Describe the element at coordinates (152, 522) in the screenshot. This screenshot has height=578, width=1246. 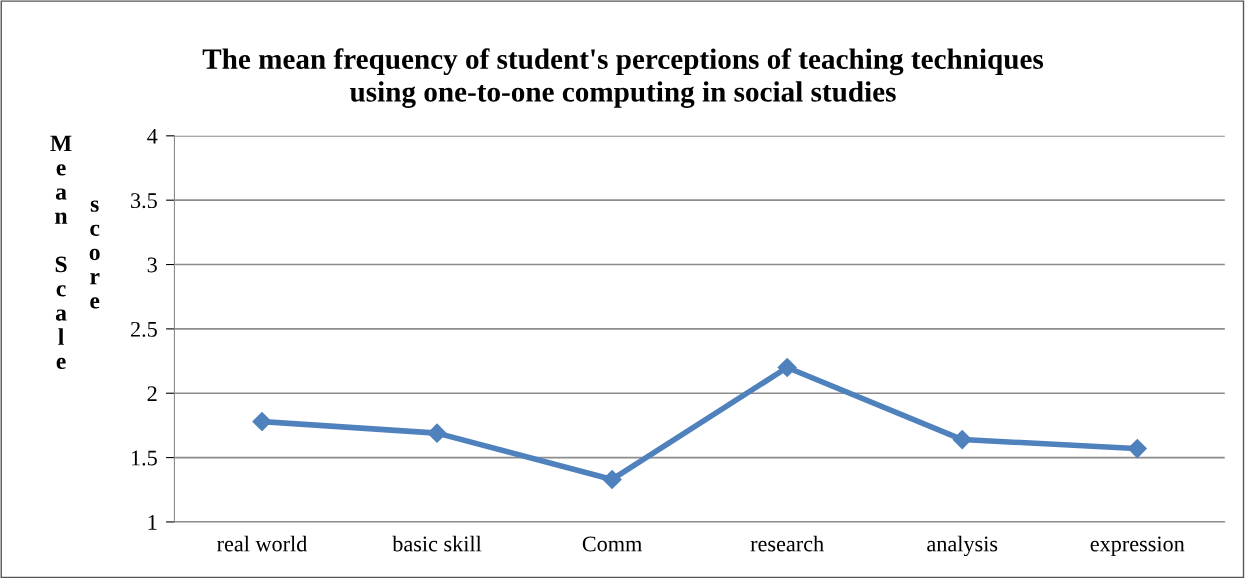
I see `y-tick-label: 1` at that location.